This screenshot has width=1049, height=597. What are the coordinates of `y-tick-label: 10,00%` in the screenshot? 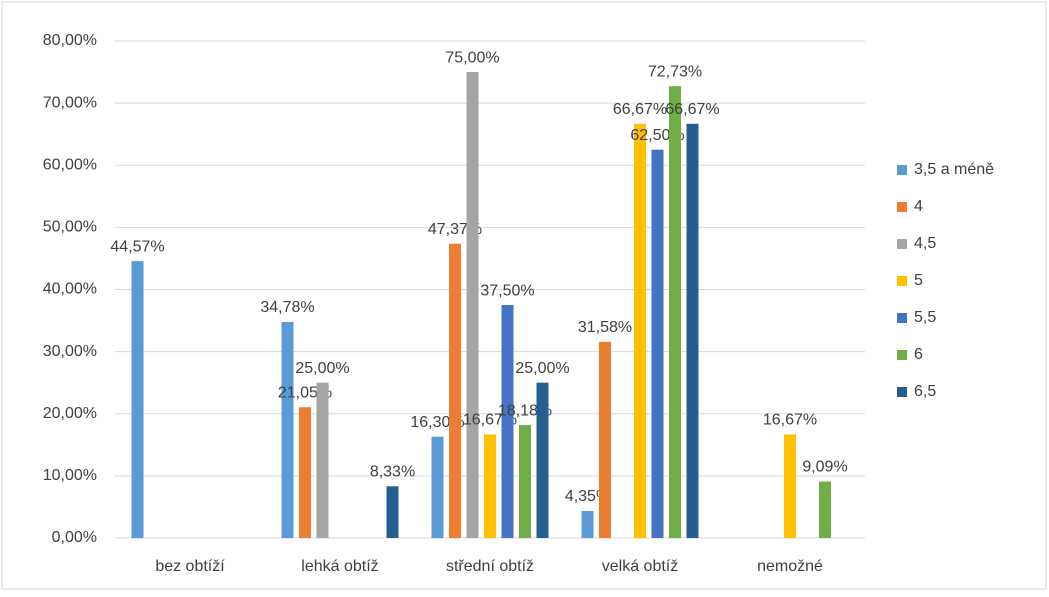 It's located at (70, 475).